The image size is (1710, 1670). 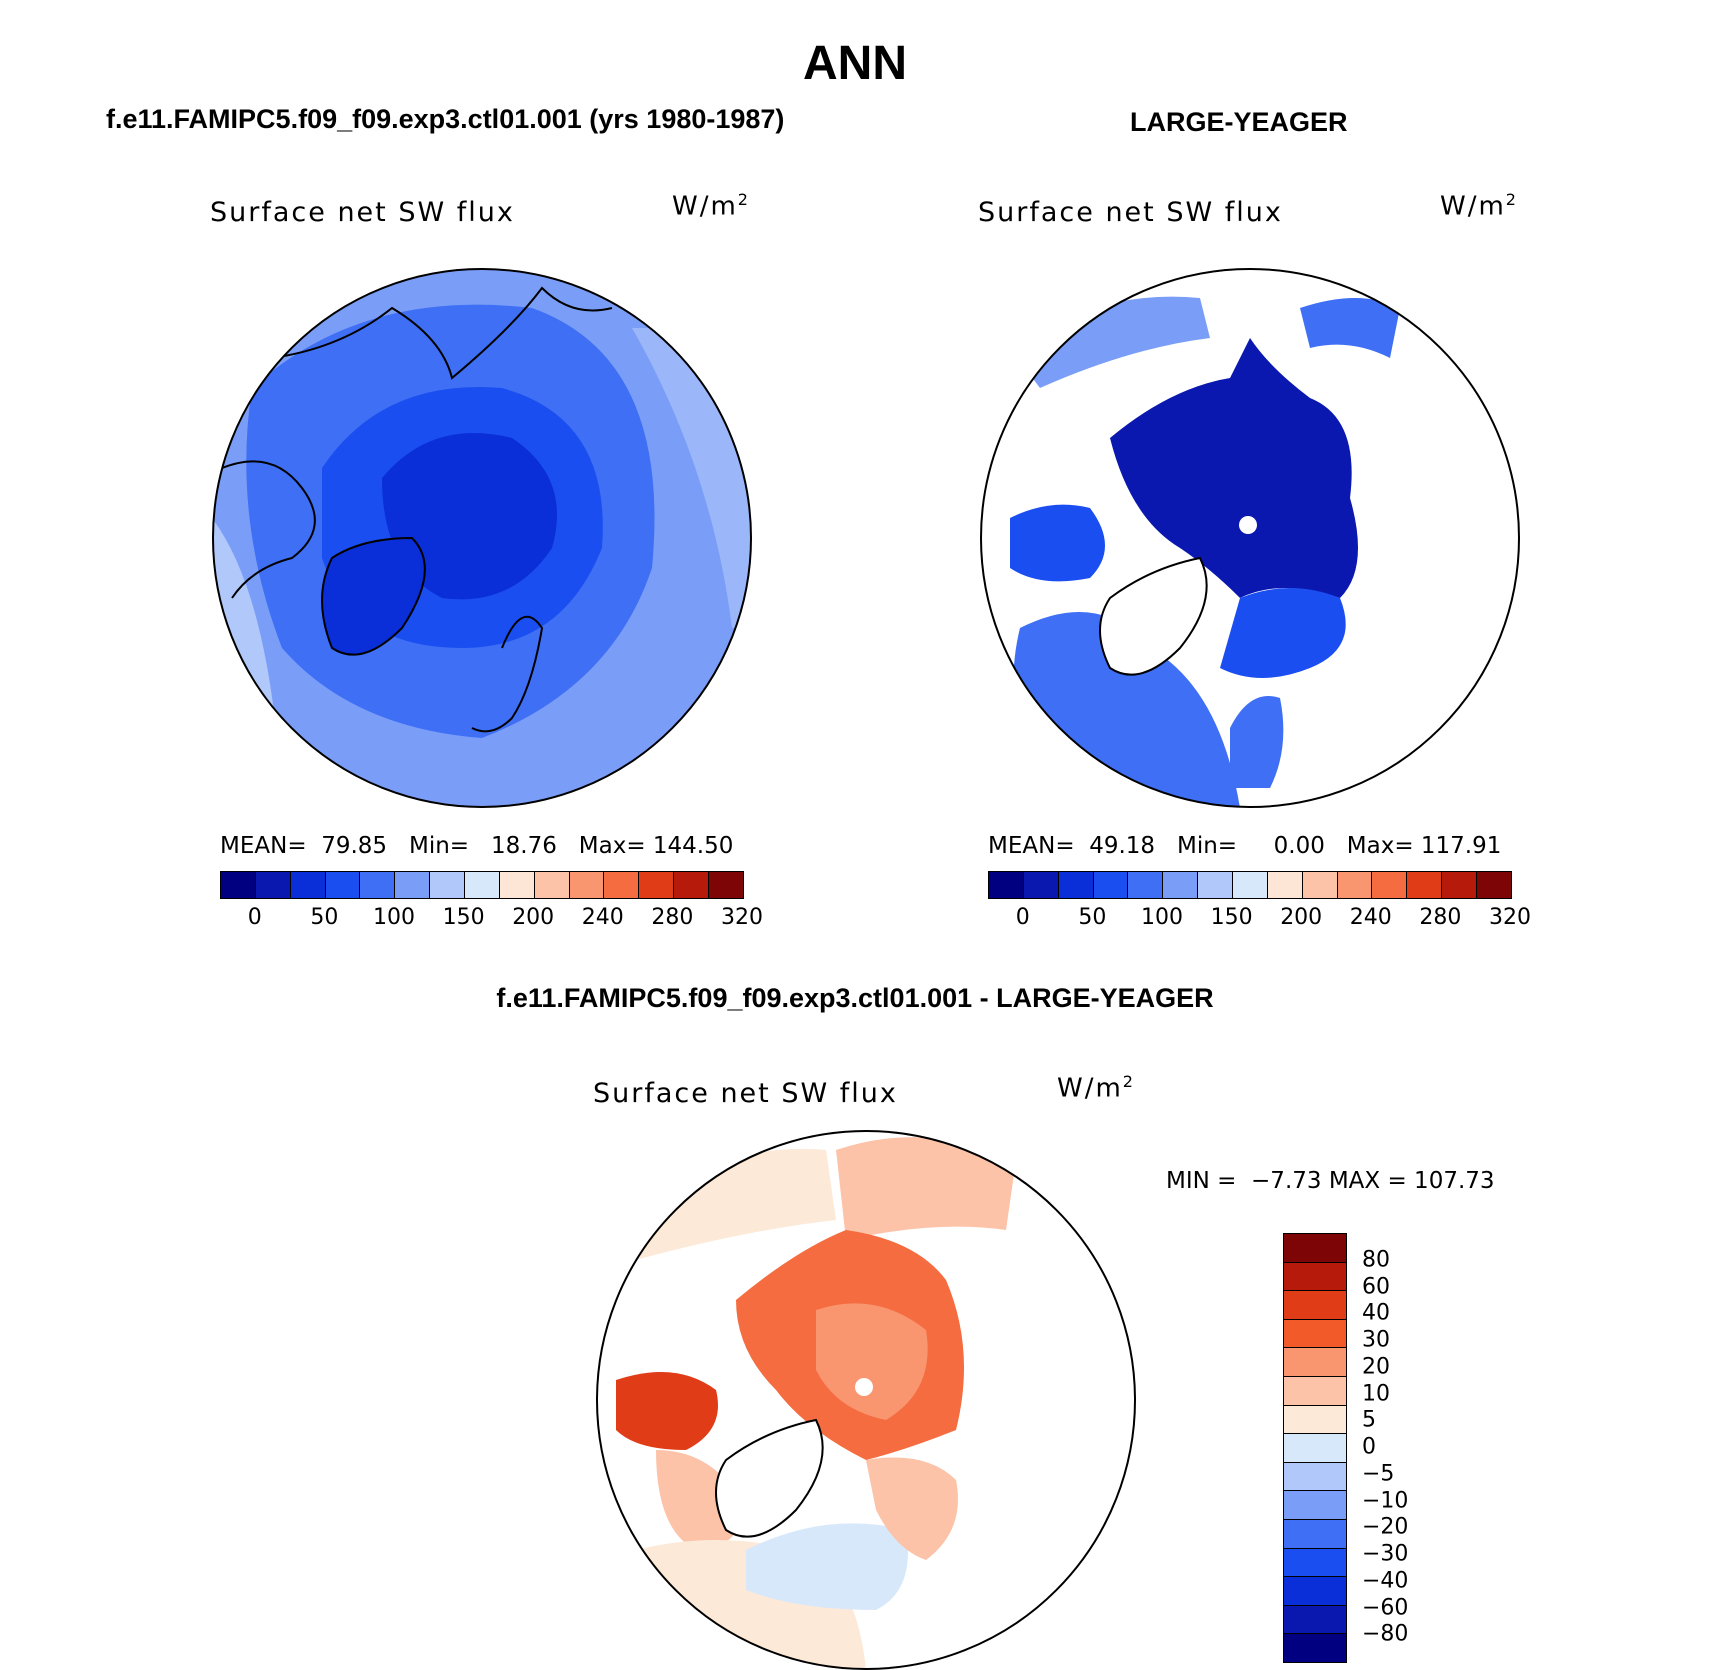 What do you see at coordinates (1283, 633) in the screenshot?
I see `panel2-barents` at bounding box center [1283, 633].